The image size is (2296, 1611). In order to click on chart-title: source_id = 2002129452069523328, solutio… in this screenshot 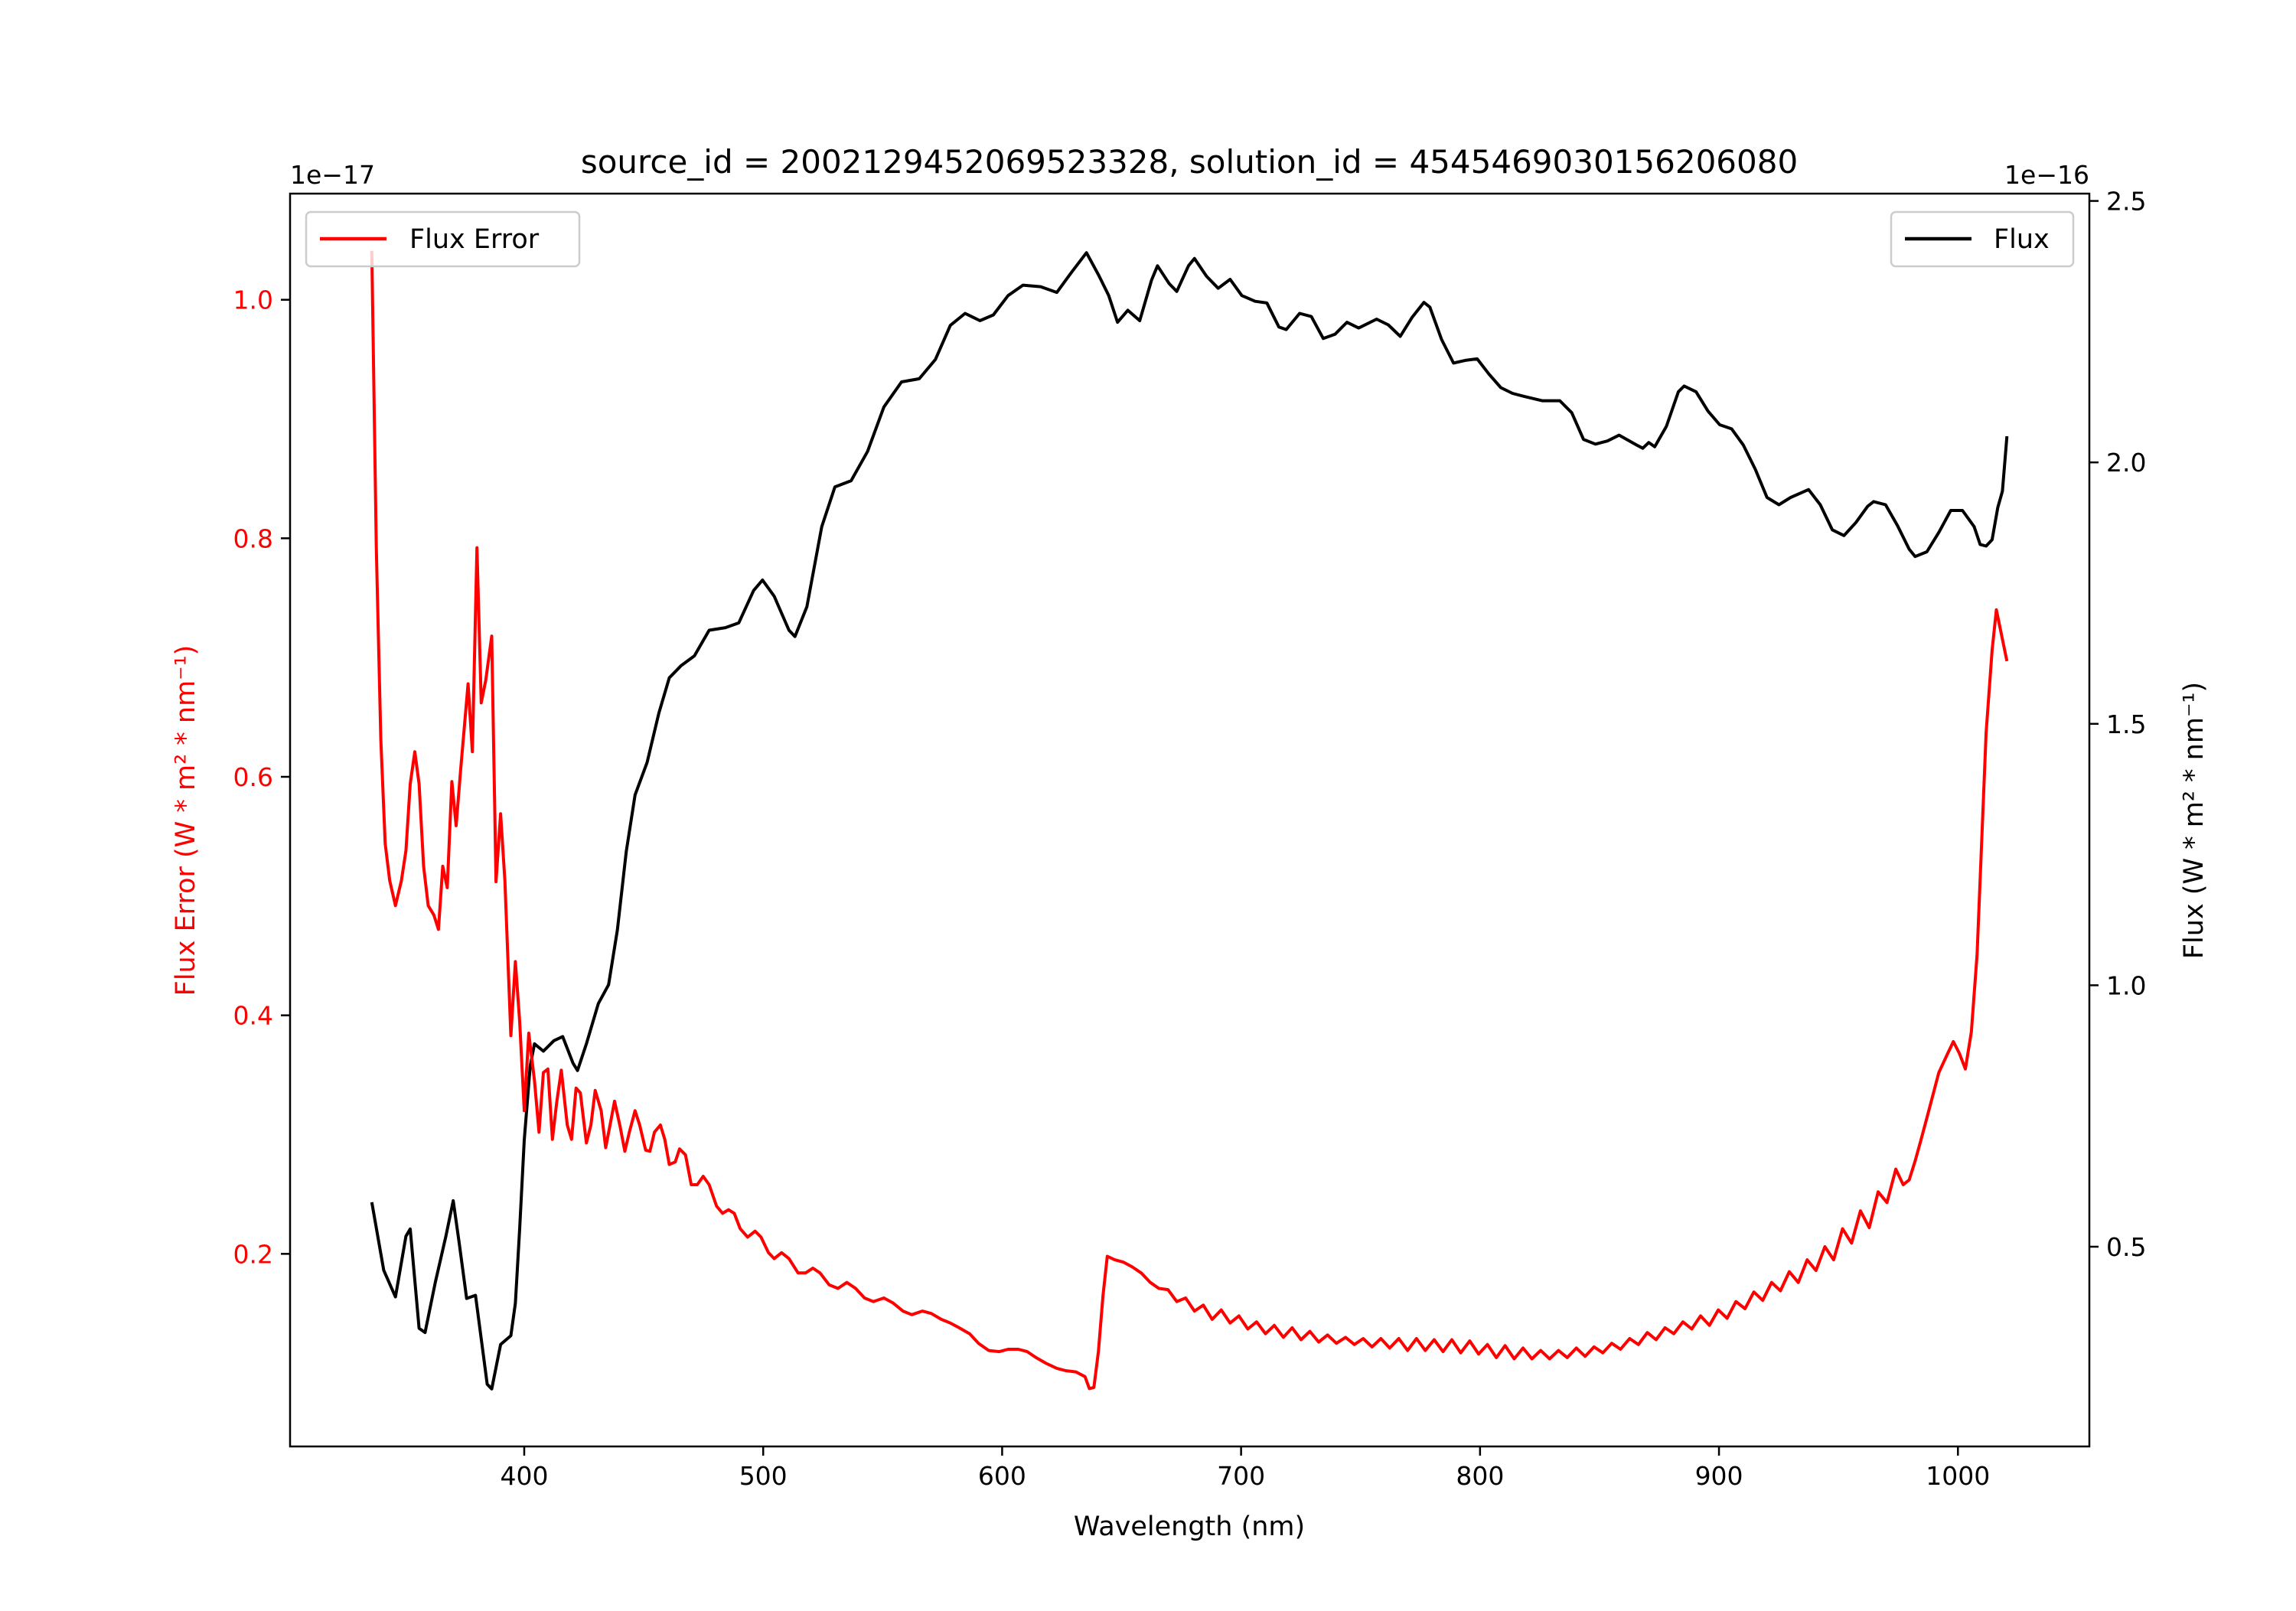, I will do `click(1189, 162)`.